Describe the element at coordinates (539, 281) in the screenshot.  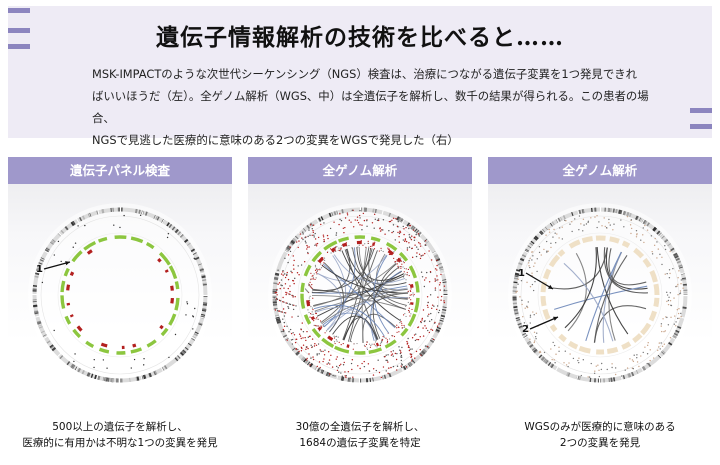
I see `callout-arrow-line` at that location.